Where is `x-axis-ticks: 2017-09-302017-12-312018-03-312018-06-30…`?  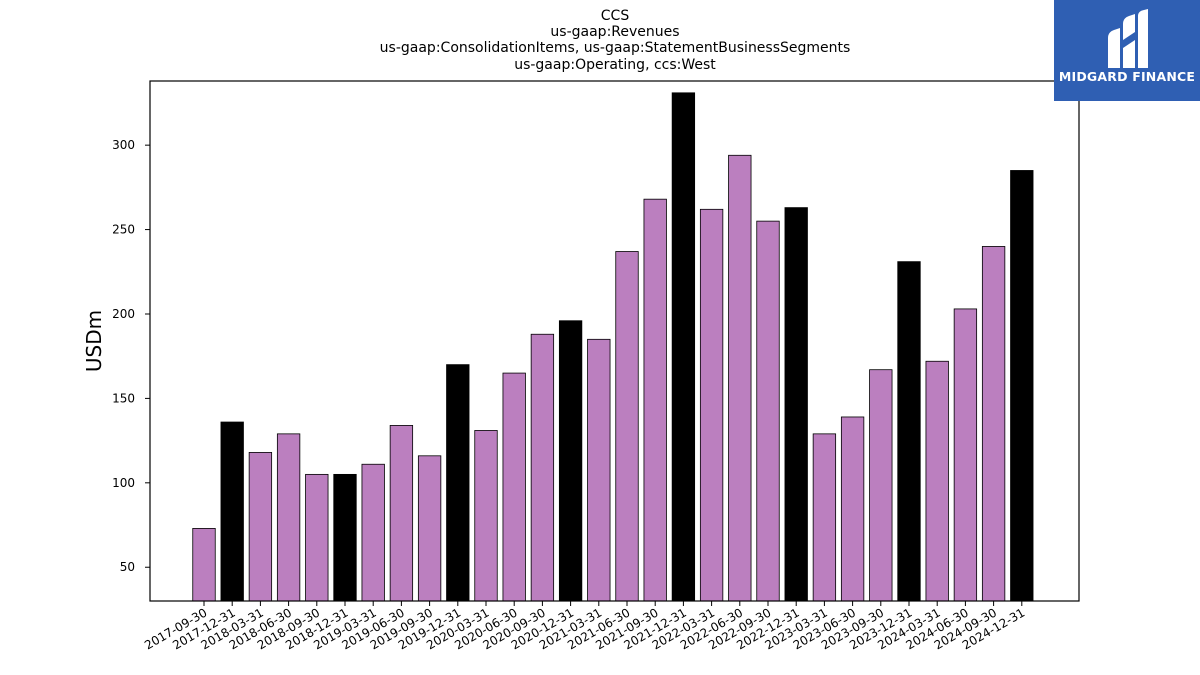 x-axis-ticks: 2017-09-302017-12-312018-03-312018-06-30… is located at coordinates (584, 626).